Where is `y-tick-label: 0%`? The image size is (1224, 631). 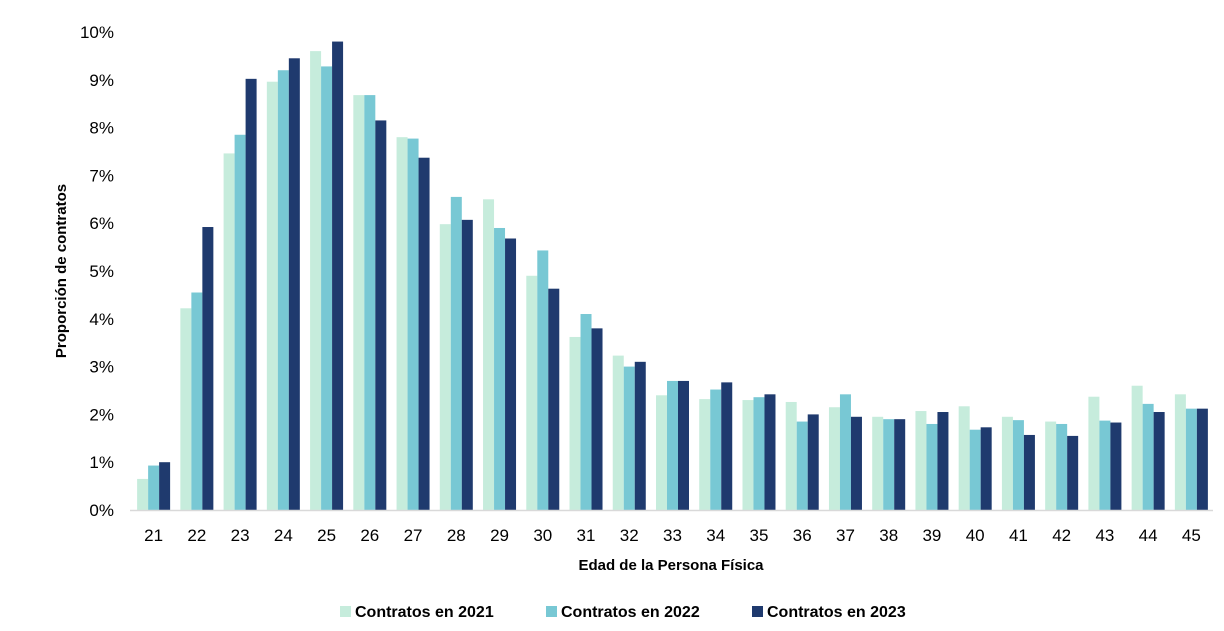
y-tick-label: 0% is located at coordinates (101, 510).